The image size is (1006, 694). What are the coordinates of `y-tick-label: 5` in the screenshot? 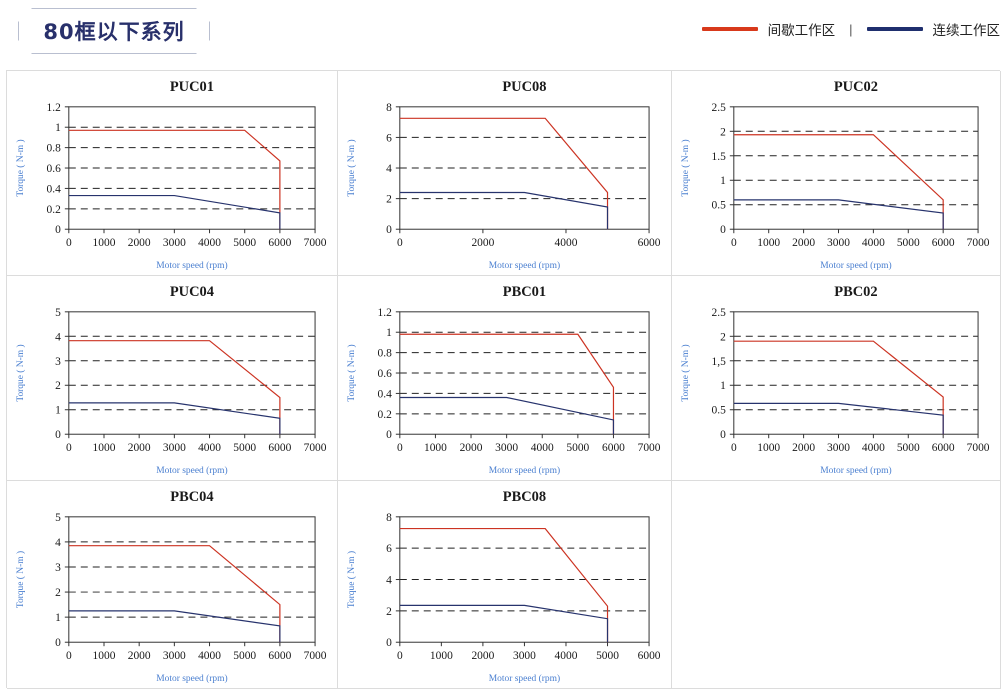 It's located at (58, 518).